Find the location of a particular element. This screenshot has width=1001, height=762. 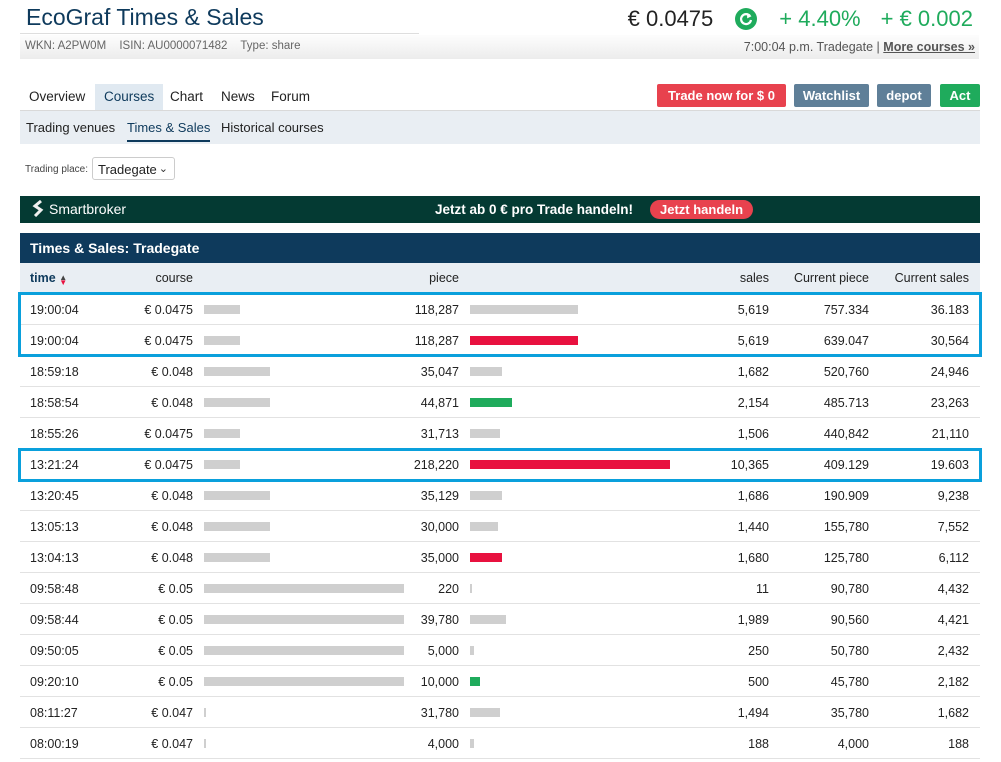

piece-cell: 5,000 is located at coordinates (443, 651).